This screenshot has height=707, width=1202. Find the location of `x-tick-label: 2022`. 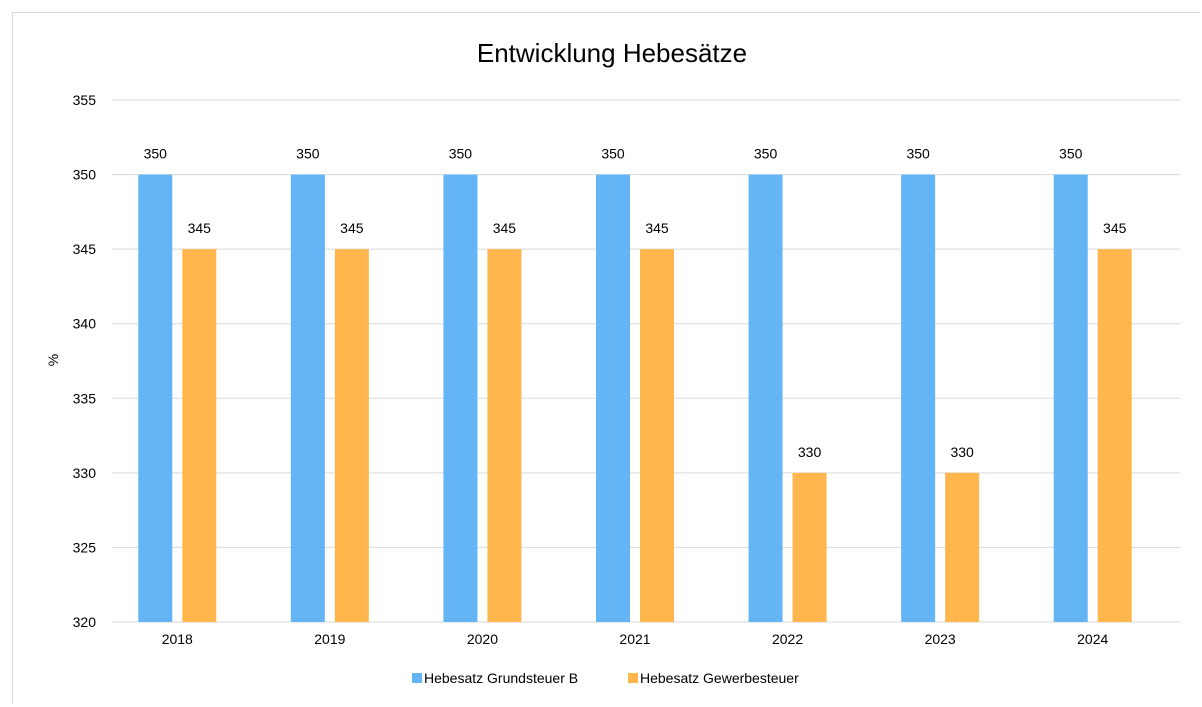

x-tick-label: 2022 is located at coordinates (787, 639).